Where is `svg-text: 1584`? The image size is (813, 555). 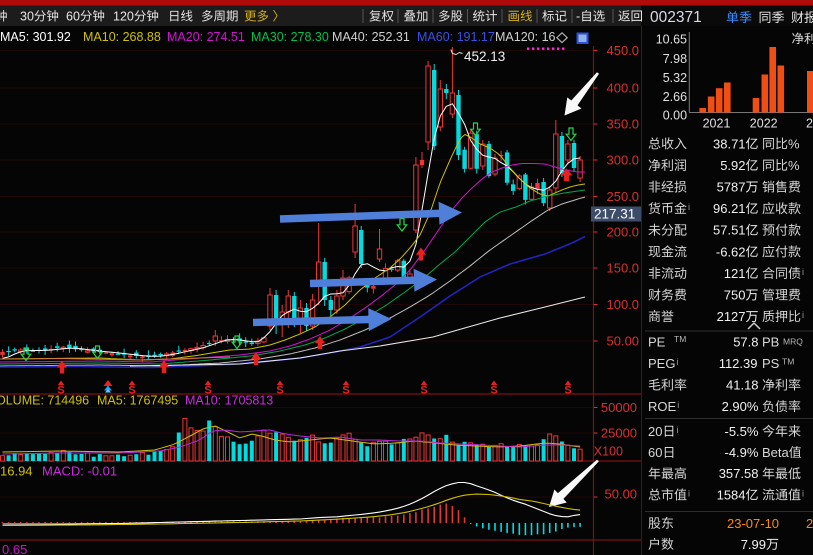 svg-text: 1584 is located at coordinates (731, 494).